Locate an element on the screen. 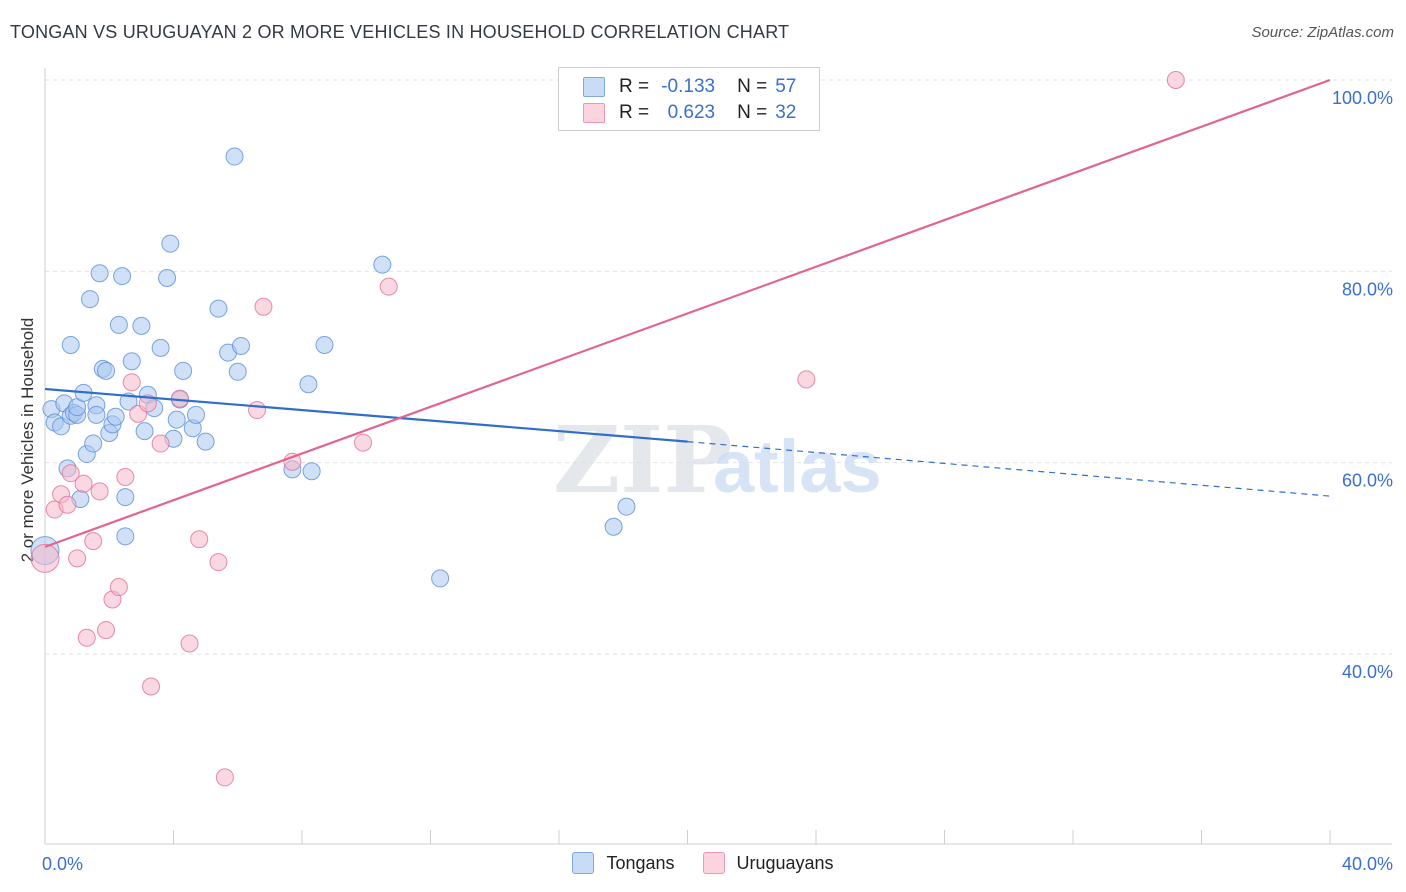  stats-swatch-uruguayans is located at coordinates (594, 113).